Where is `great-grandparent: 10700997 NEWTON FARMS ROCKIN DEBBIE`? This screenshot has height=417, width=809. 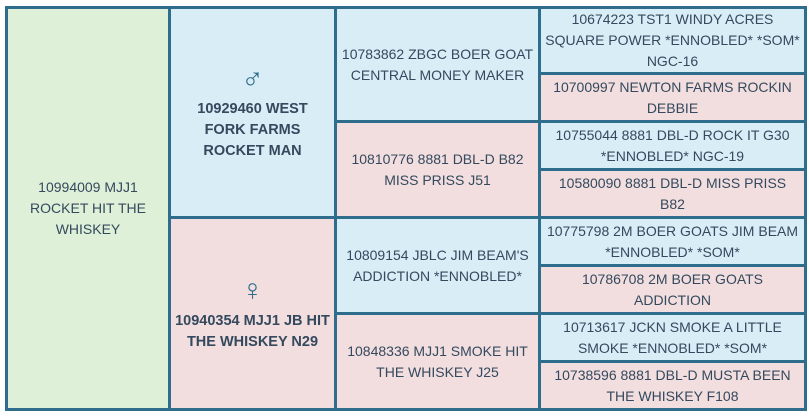 great-grandparent: 10700997 NEWTON FARMS ROCKIN DEBBIE is located at coordinates (672, 97).